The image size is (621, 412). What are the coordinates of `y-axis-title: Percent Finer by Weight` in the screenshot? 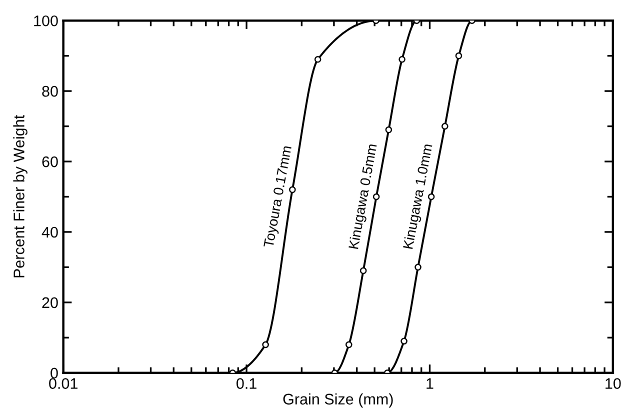 It's located at (20, 196).